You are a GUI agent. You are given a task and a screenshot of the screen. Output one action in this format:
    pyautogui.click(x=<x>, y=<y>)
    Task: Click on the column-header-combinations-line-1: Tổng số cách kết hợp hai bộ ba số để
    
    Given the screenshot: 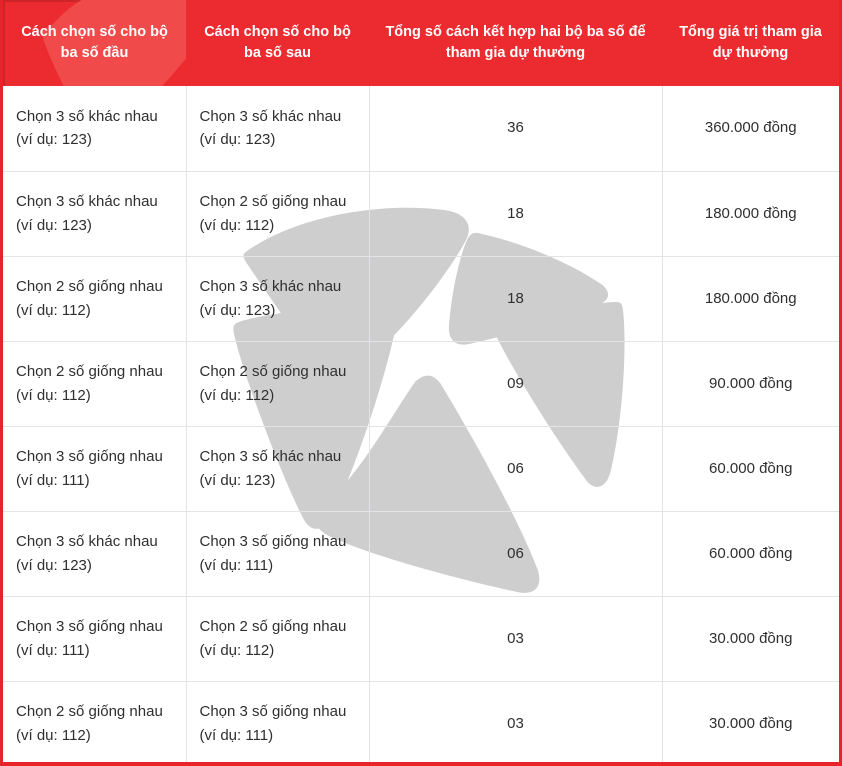 What is the action you would take?
    pyautogui.click(x=515, y=31)
    